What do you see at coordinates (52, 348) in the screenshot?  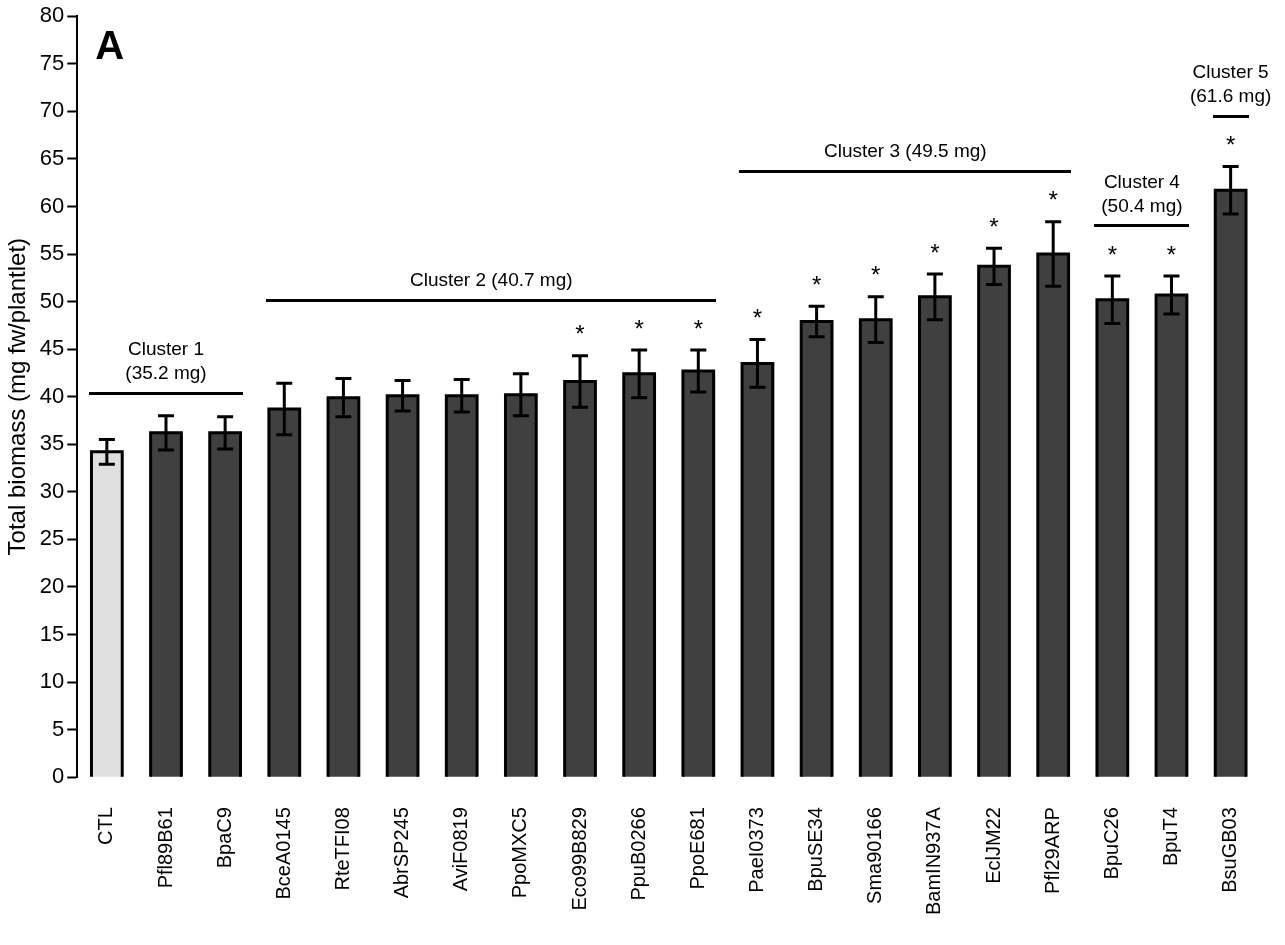 I see `y-tick-label: 45` at bounding box center [52, 348].